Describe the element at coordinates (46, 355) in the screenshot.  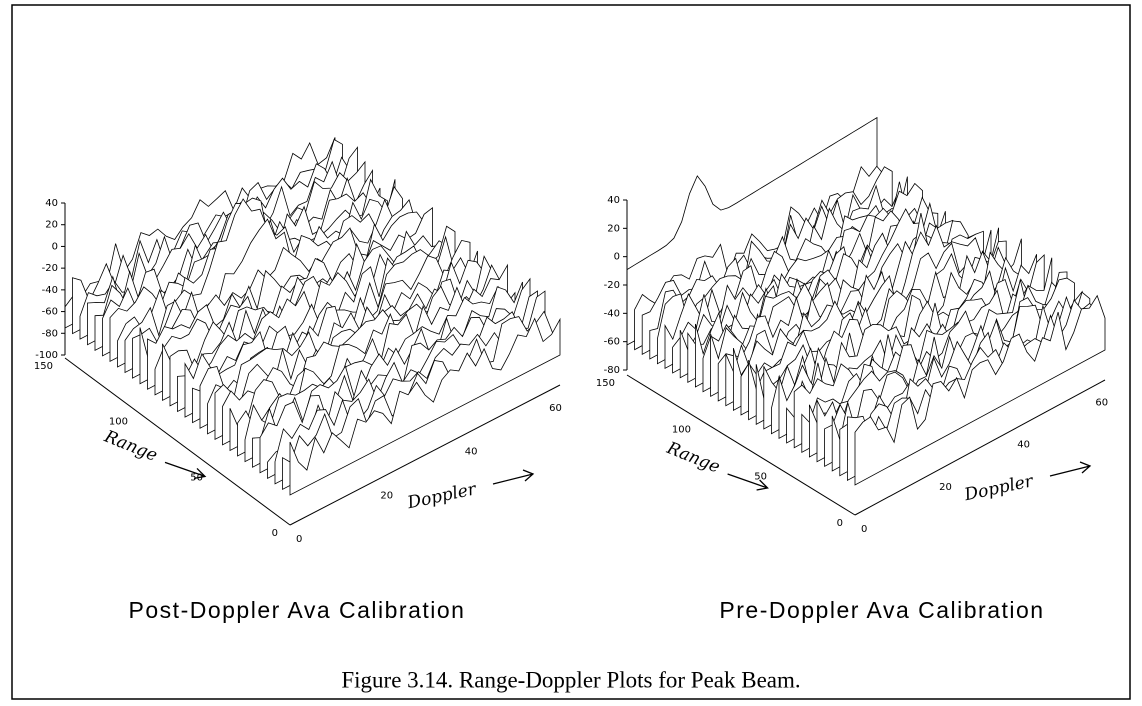
I see `z-tick-label: -100` at that location.